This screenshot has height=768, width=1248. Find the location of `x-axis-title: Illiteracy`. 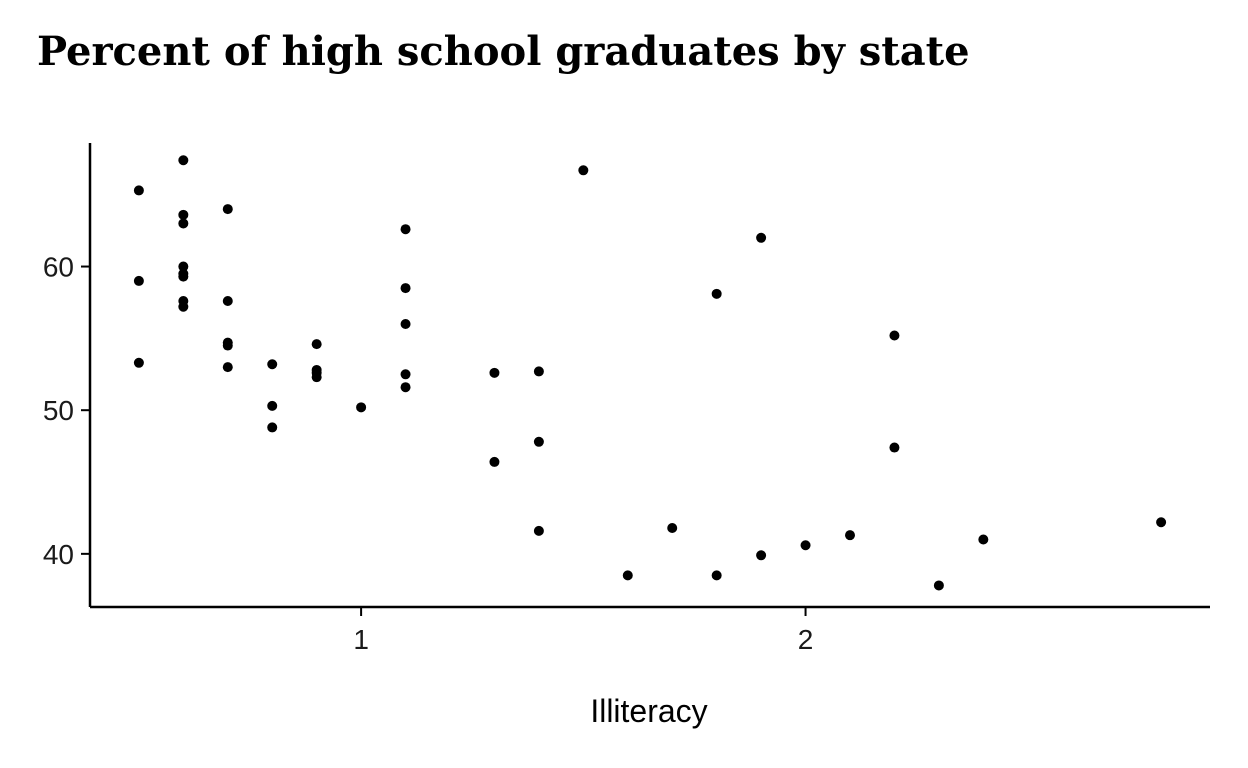

x-axis-title: Illiteracy is located at coordinates (648, 711).